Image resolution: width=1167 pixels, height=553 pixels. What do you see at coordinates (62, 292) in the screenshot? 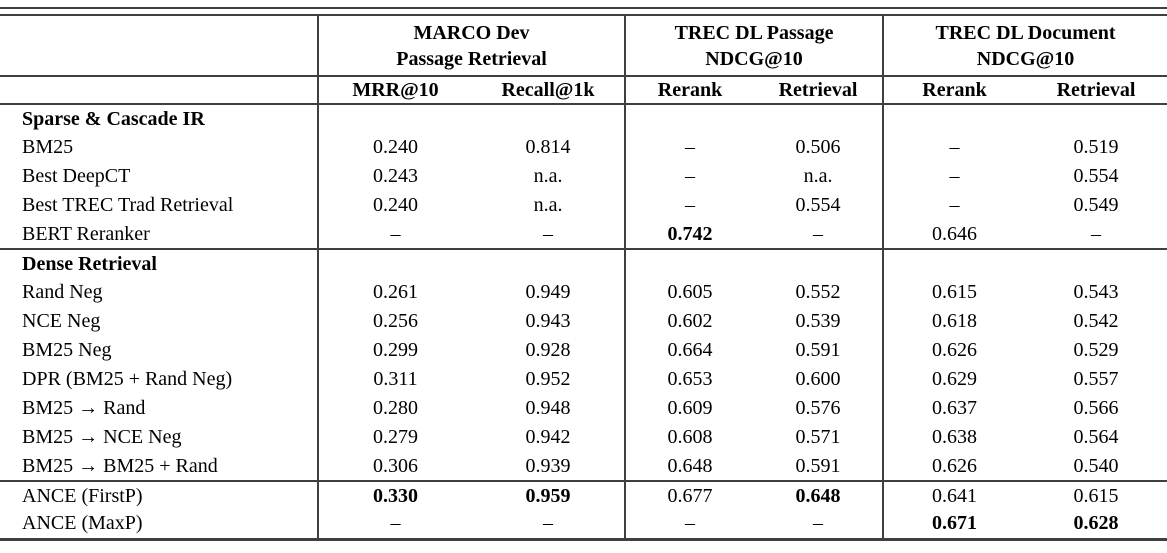
I see `row-label: Rand Neg` at bounding box center [62, 292].